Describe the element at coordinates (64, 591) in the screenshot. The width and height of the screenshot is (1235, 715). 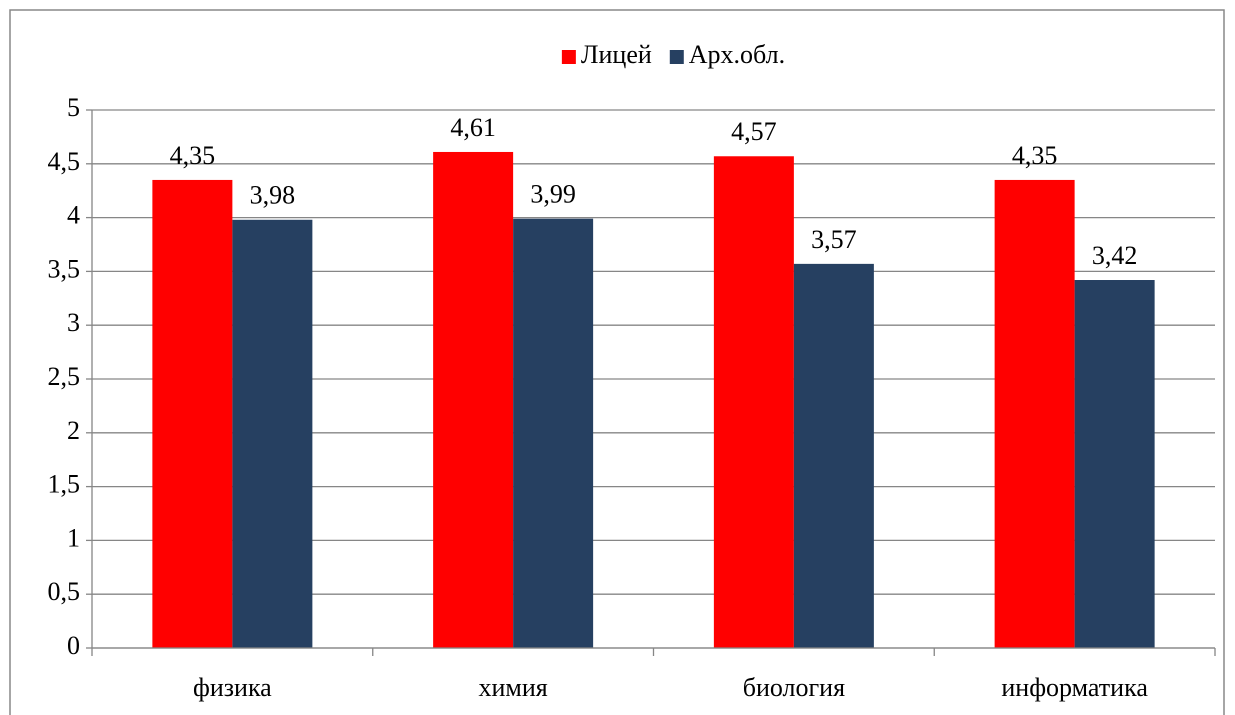
I see `y-tick-label: 0,5` at that location.